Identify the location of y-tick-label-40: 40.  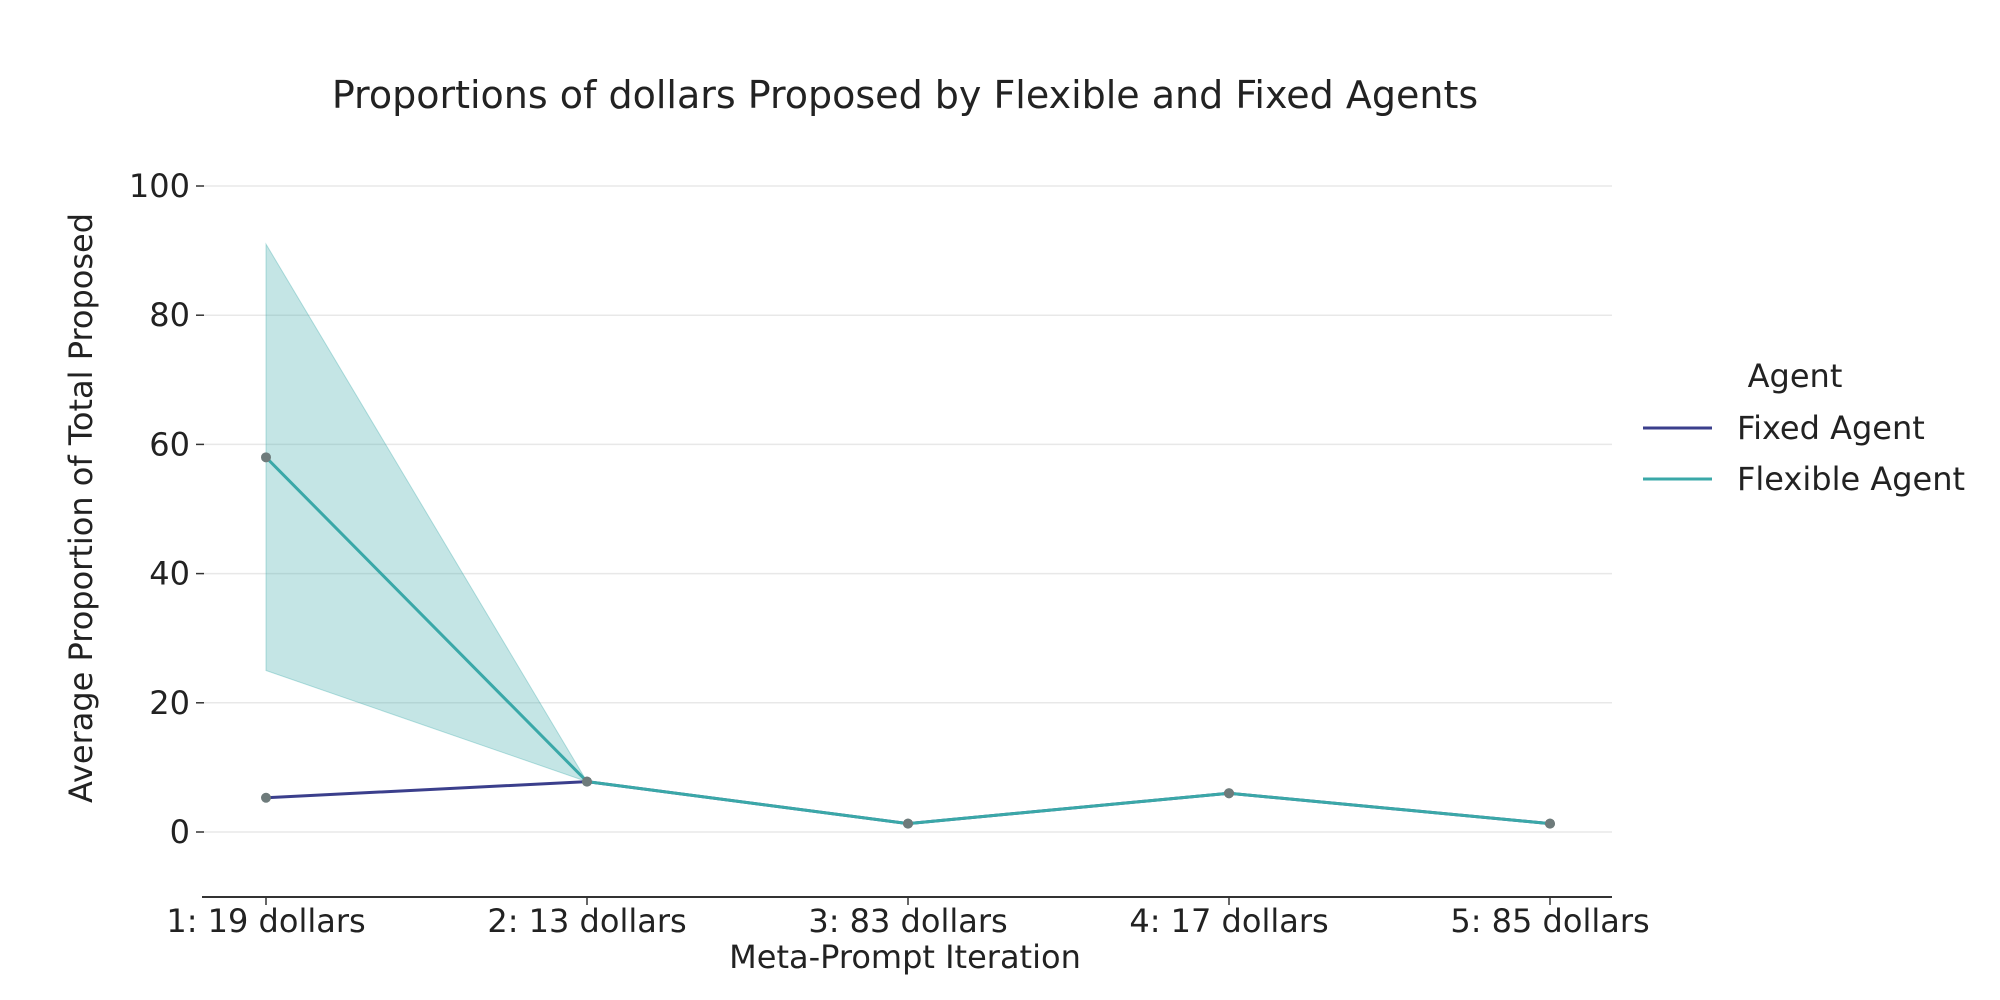
(169, 574).